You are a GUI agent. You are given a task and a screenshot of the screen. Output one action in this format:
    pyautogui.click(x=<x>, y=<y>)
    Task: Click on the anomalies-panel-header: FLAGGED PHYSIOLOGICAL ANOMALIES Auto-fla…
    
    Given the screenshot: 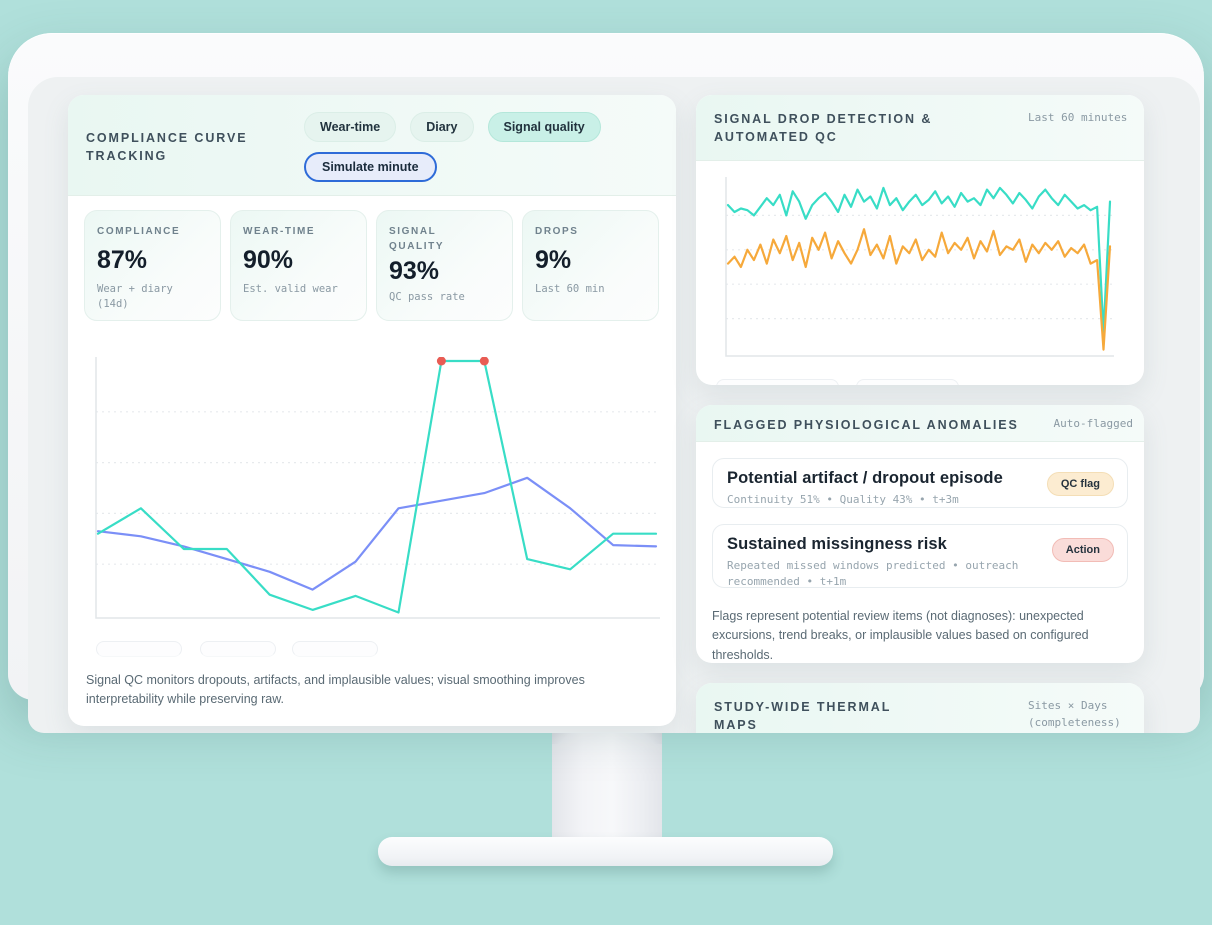 What is the action you would take?
    pyautogui.click(x=920, y=423)
    